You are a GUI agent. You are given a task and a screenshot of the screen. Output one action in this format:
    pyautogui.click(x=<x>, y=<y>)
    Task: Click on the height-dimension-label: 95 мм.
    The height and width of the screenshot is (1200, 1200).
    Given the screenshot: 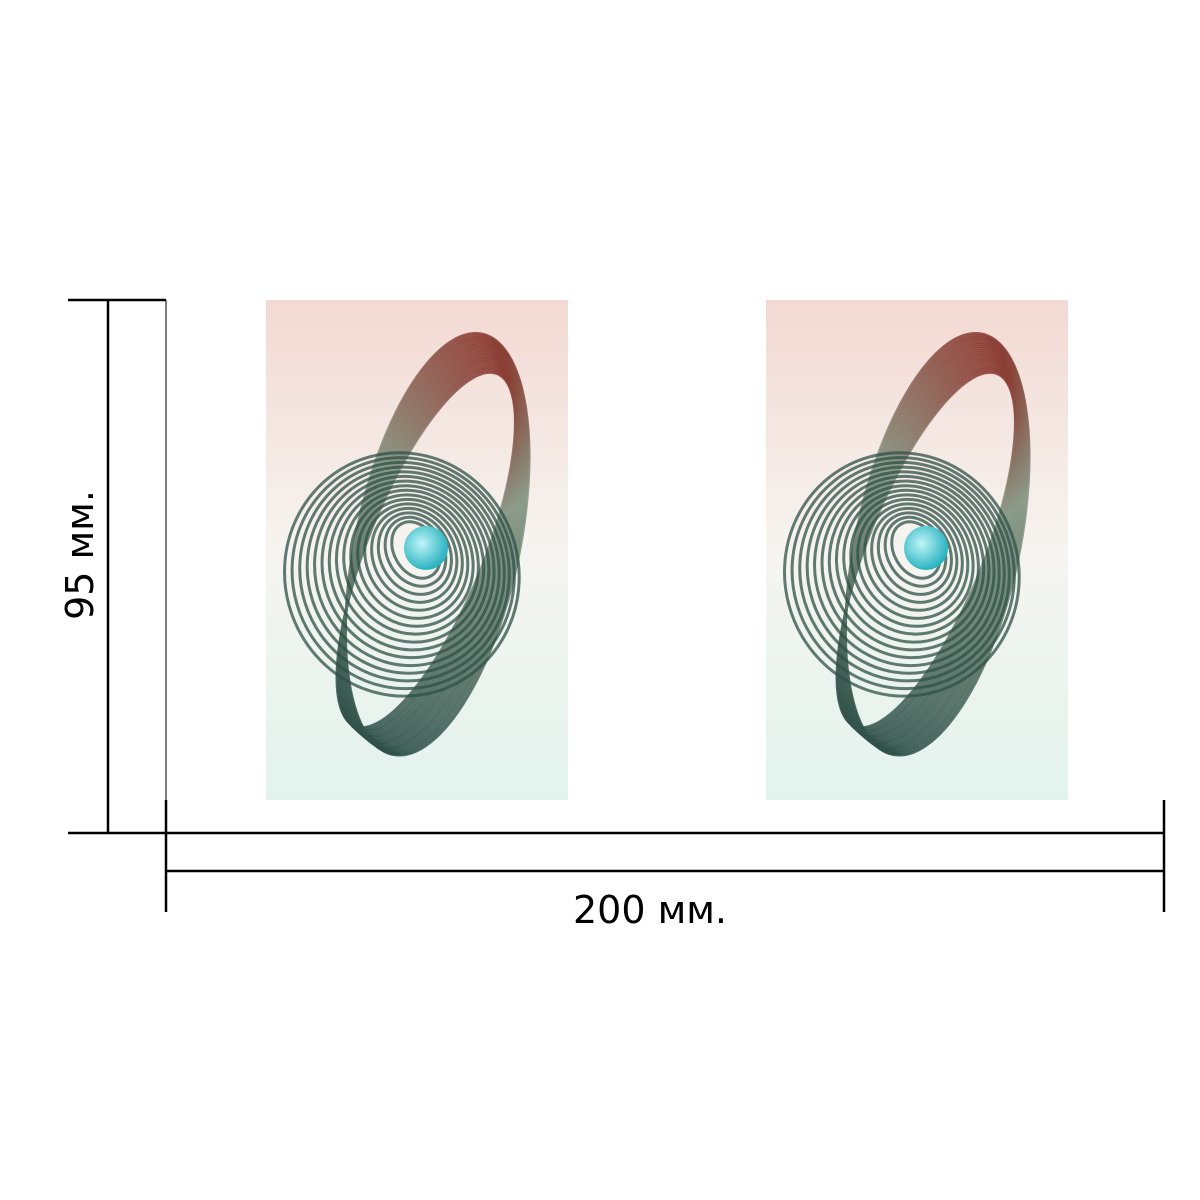 What is the action you would take?
    pyautogui.click(x=80, y=555)
    